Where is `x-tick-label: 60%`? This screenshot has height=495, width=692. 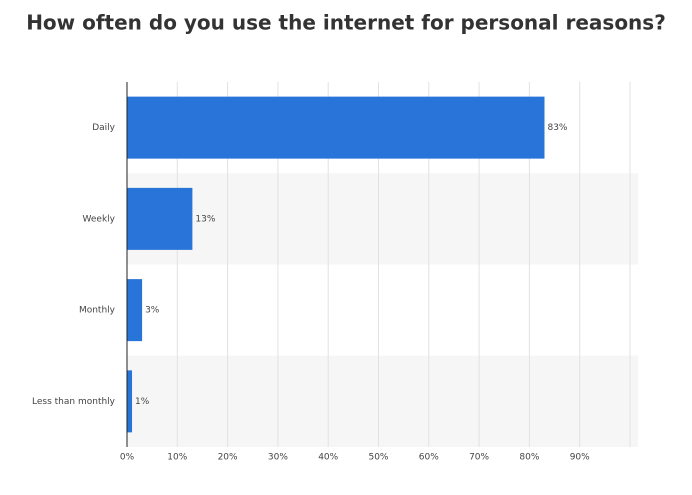
x-tick-label: 60% is located at coordinates (429, 458).